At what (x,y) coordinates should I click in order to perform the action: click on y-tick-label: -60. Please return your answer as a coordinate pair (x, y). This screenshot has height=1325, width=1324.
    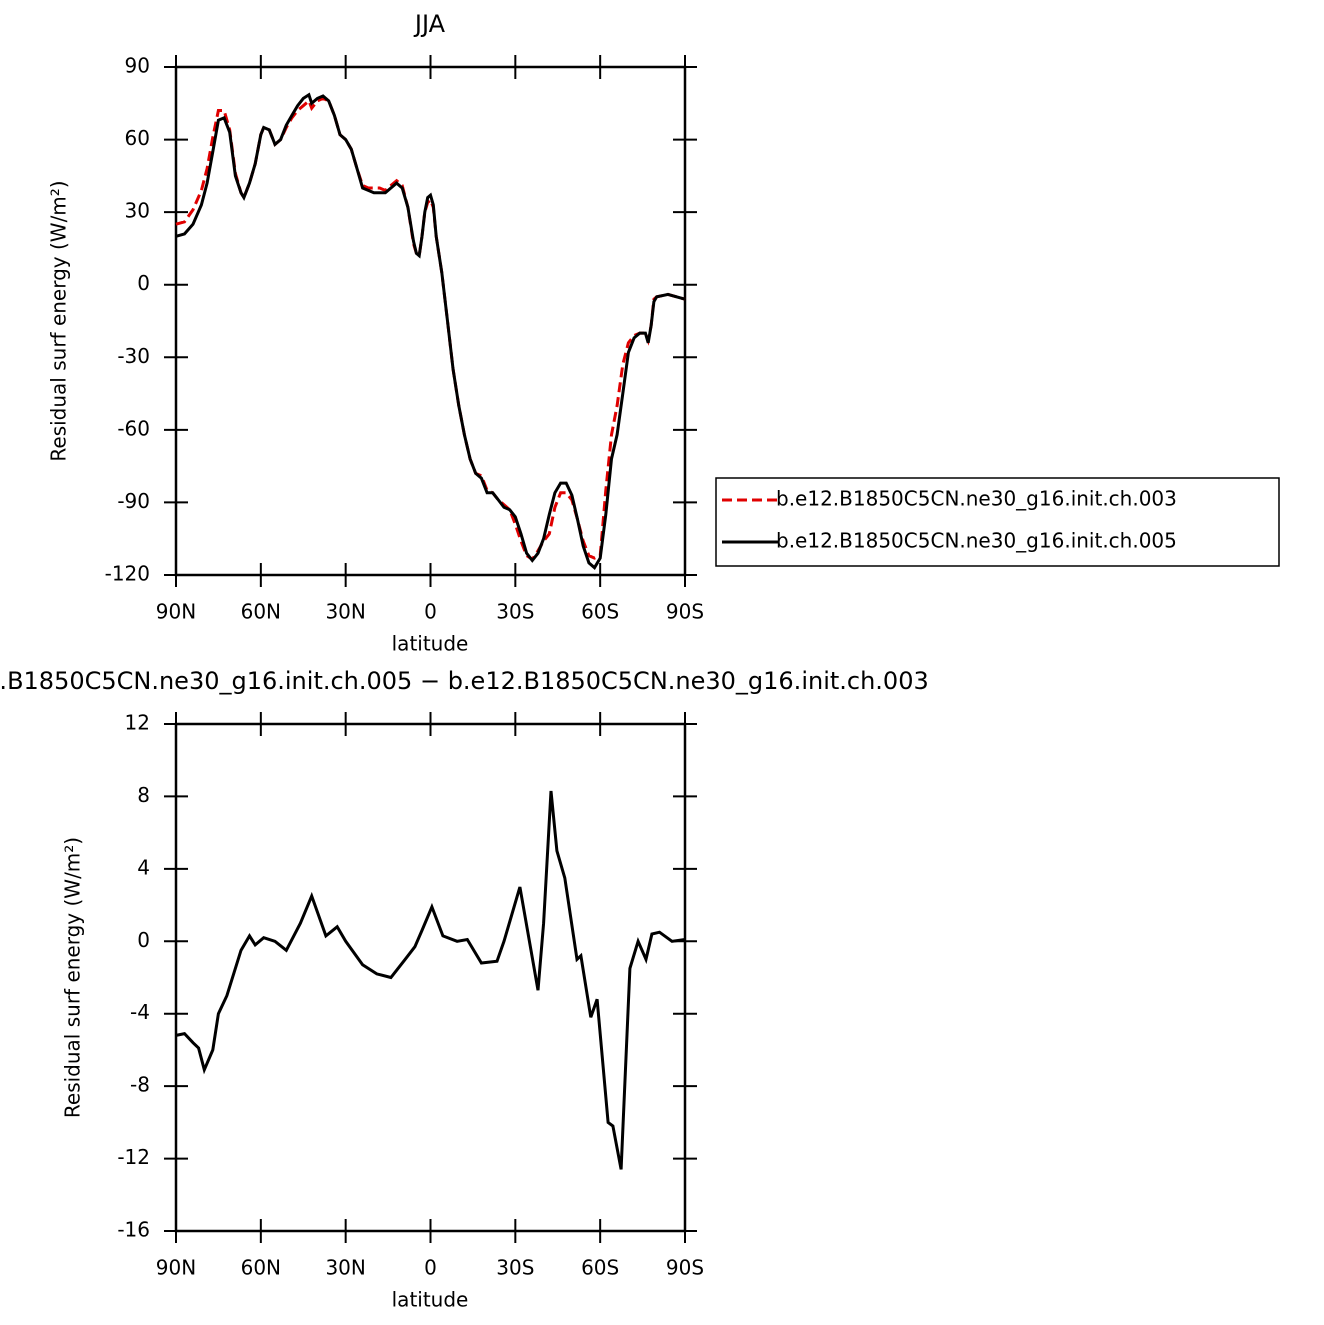
    Looking at the image, I should click on (133, 428).